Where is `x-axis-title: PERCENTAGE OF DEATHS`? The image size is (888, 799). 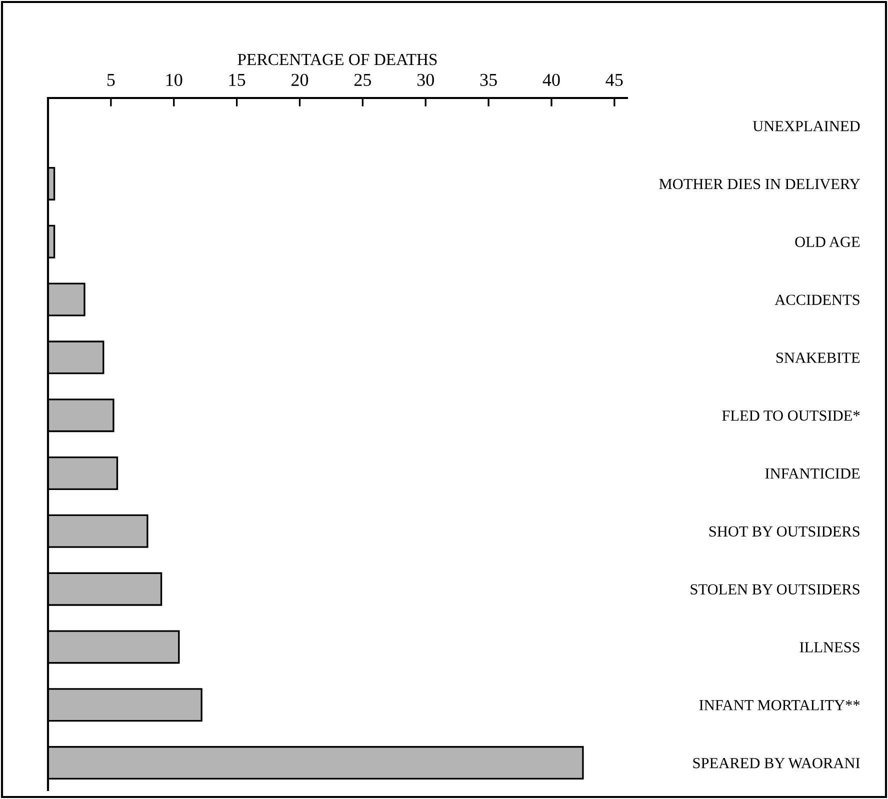
x-axis-title: PERCENTAGE OF DEATHS is located at coordinates (337, 60).